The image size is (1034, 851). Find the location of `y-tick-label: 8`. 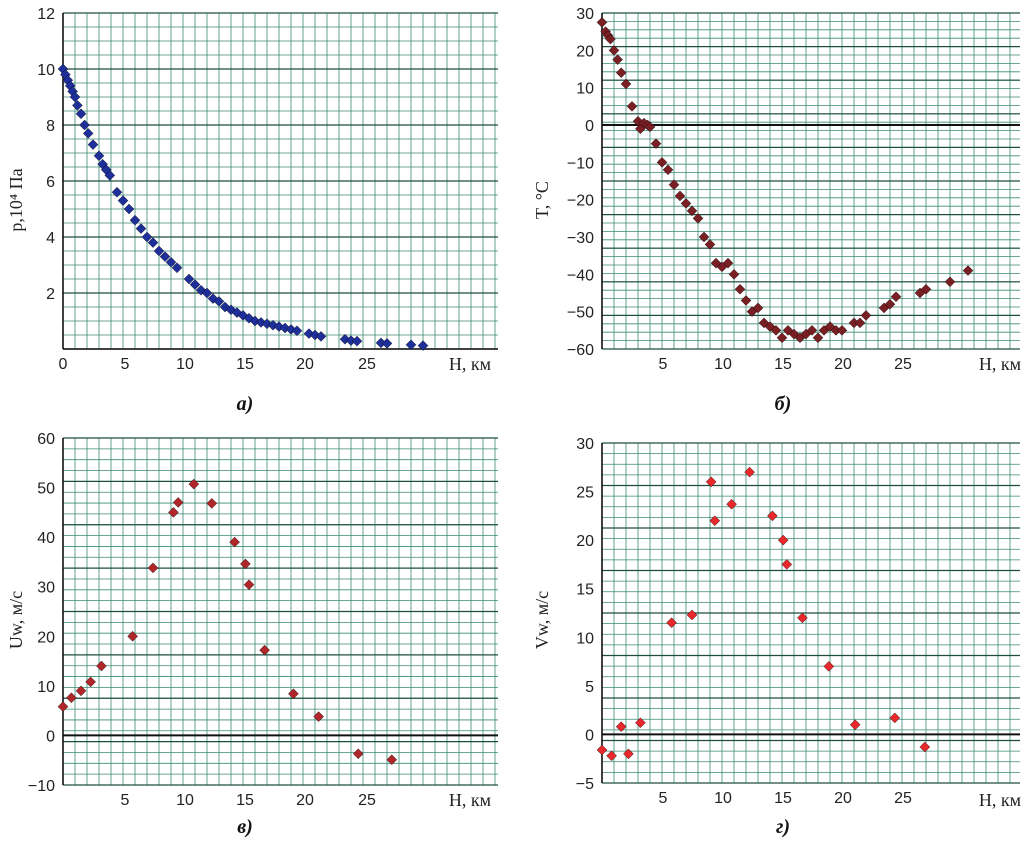

y-tick-label: 8 is located at coordinates (50, 126).